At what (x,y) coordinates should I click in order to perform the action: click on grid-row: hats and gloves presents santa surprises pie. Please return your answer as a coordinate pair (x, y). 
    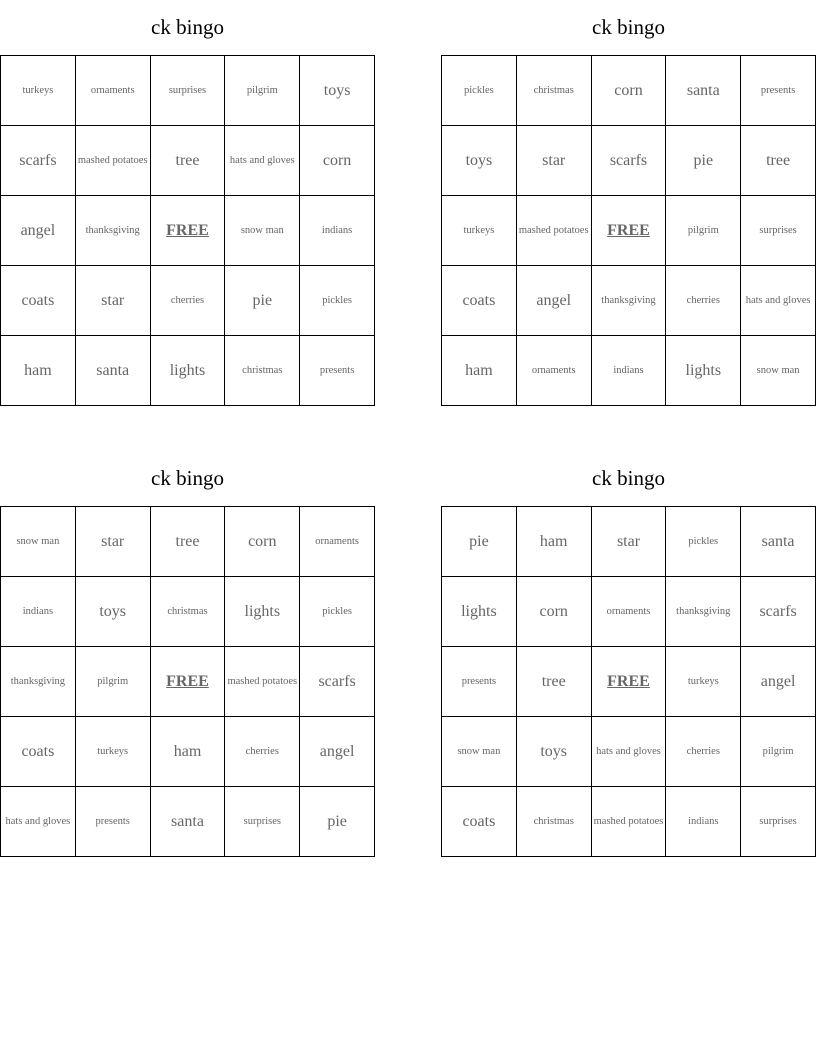
    Looking at the image, I should click on (187, 821).